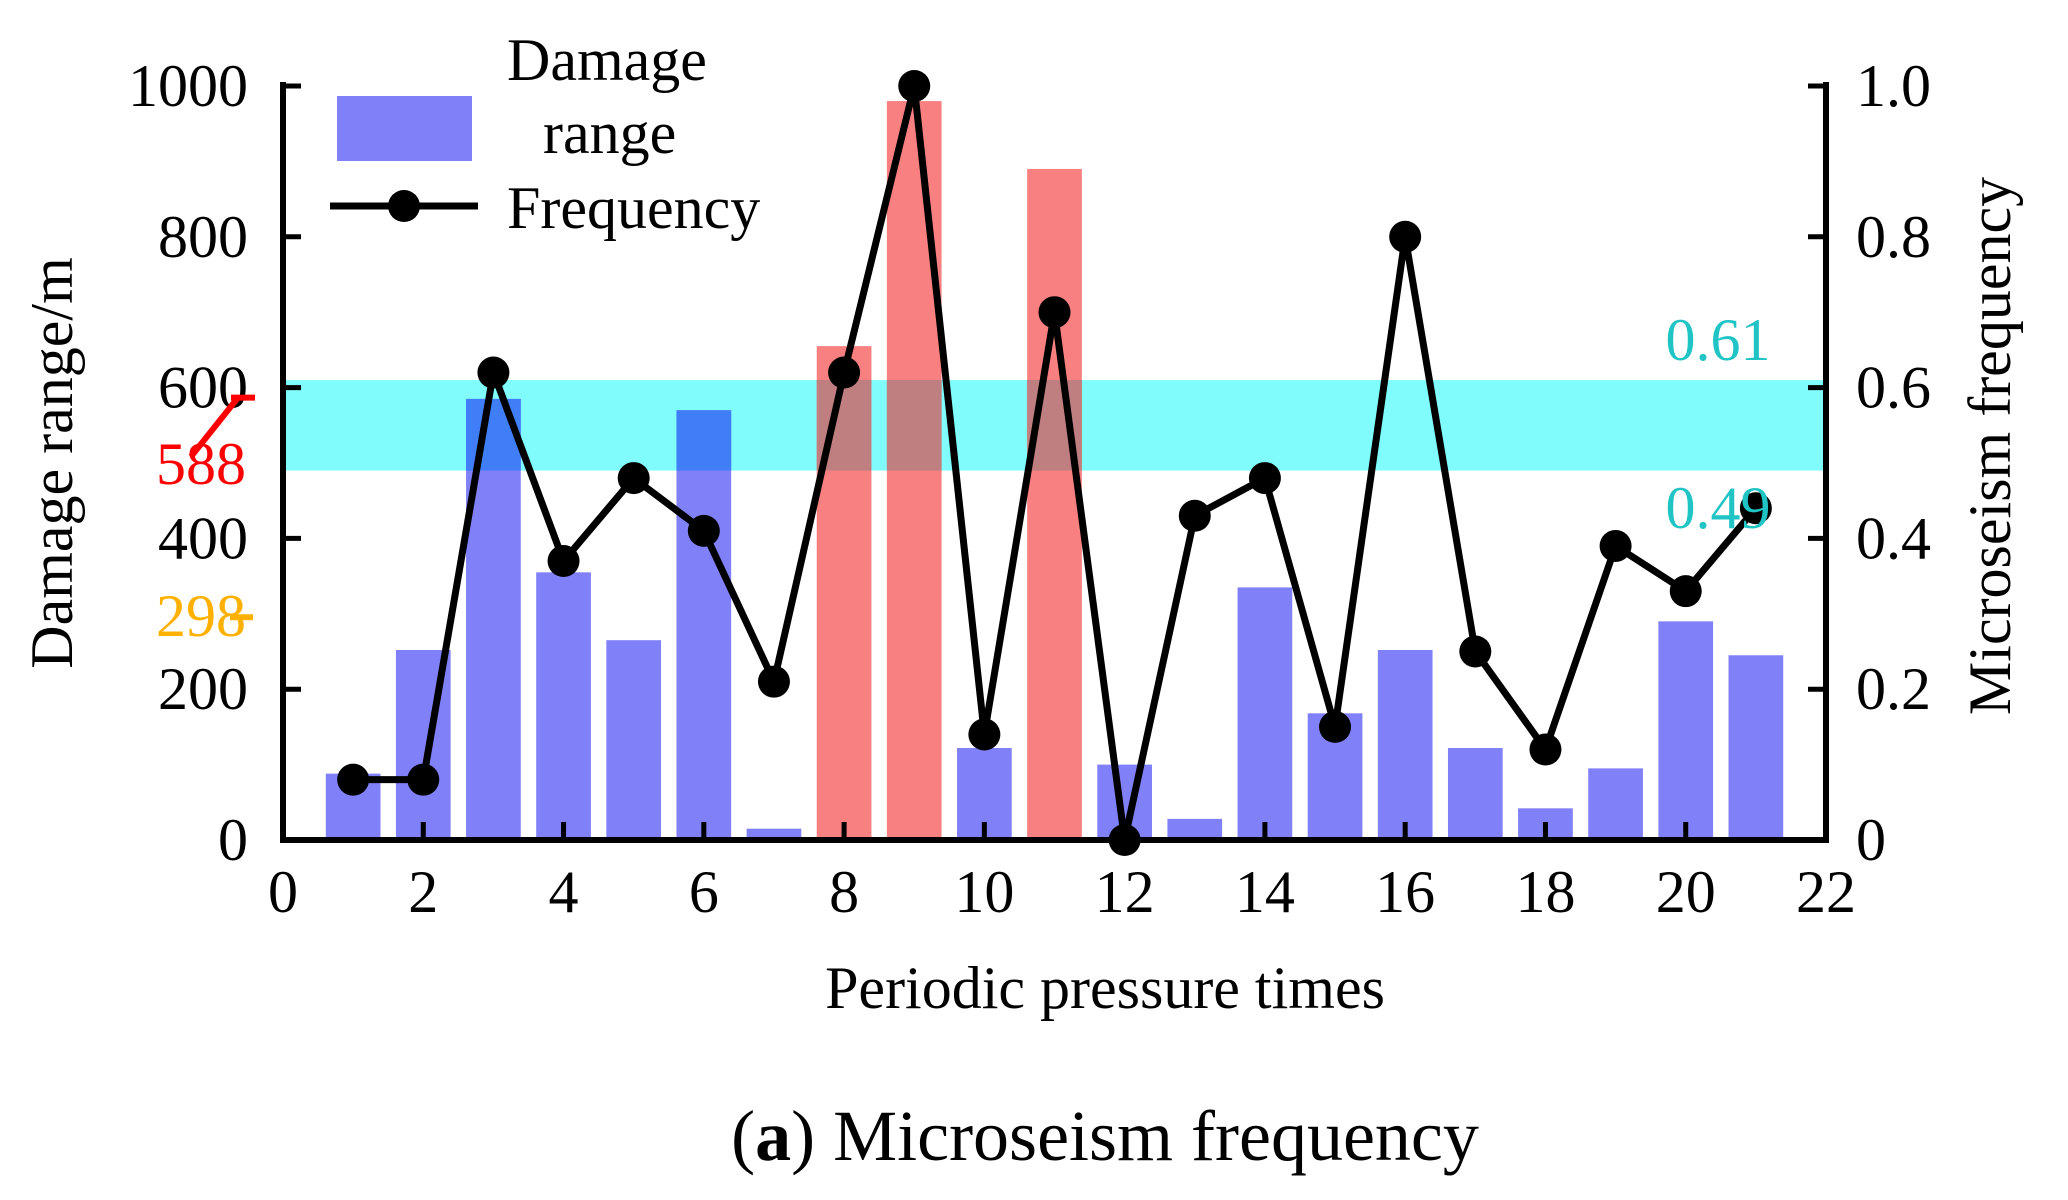 The image size is (2068, 1200). What do you see at coordinates (52, 462) in the screenshot?
I see `y-left-axis-title: Damage range/m` at bounding box center [52, 462].